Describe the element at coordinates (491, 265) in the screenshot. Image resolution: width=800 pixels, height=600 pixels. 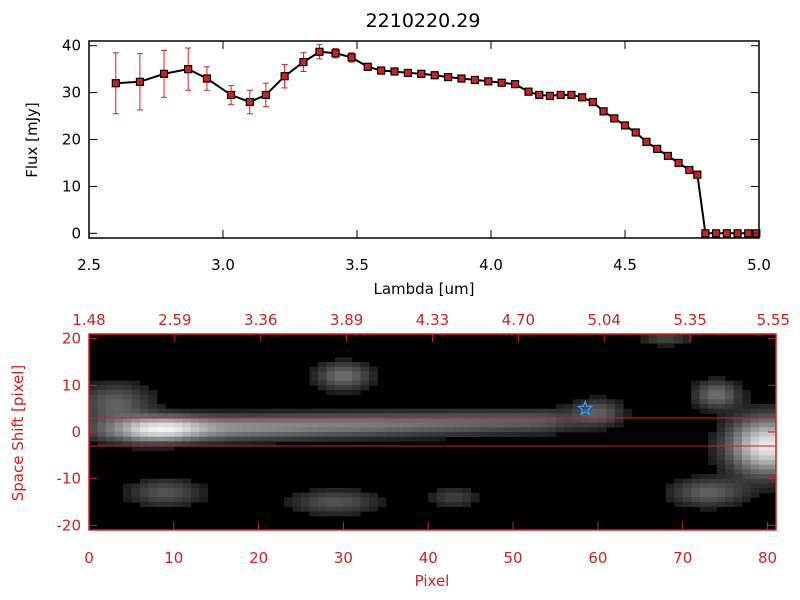
I see `x-tick-label: 4.0` at that location.